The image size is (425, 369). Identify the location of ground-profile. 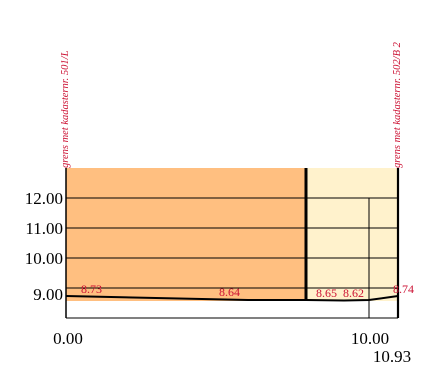
(232, 298).